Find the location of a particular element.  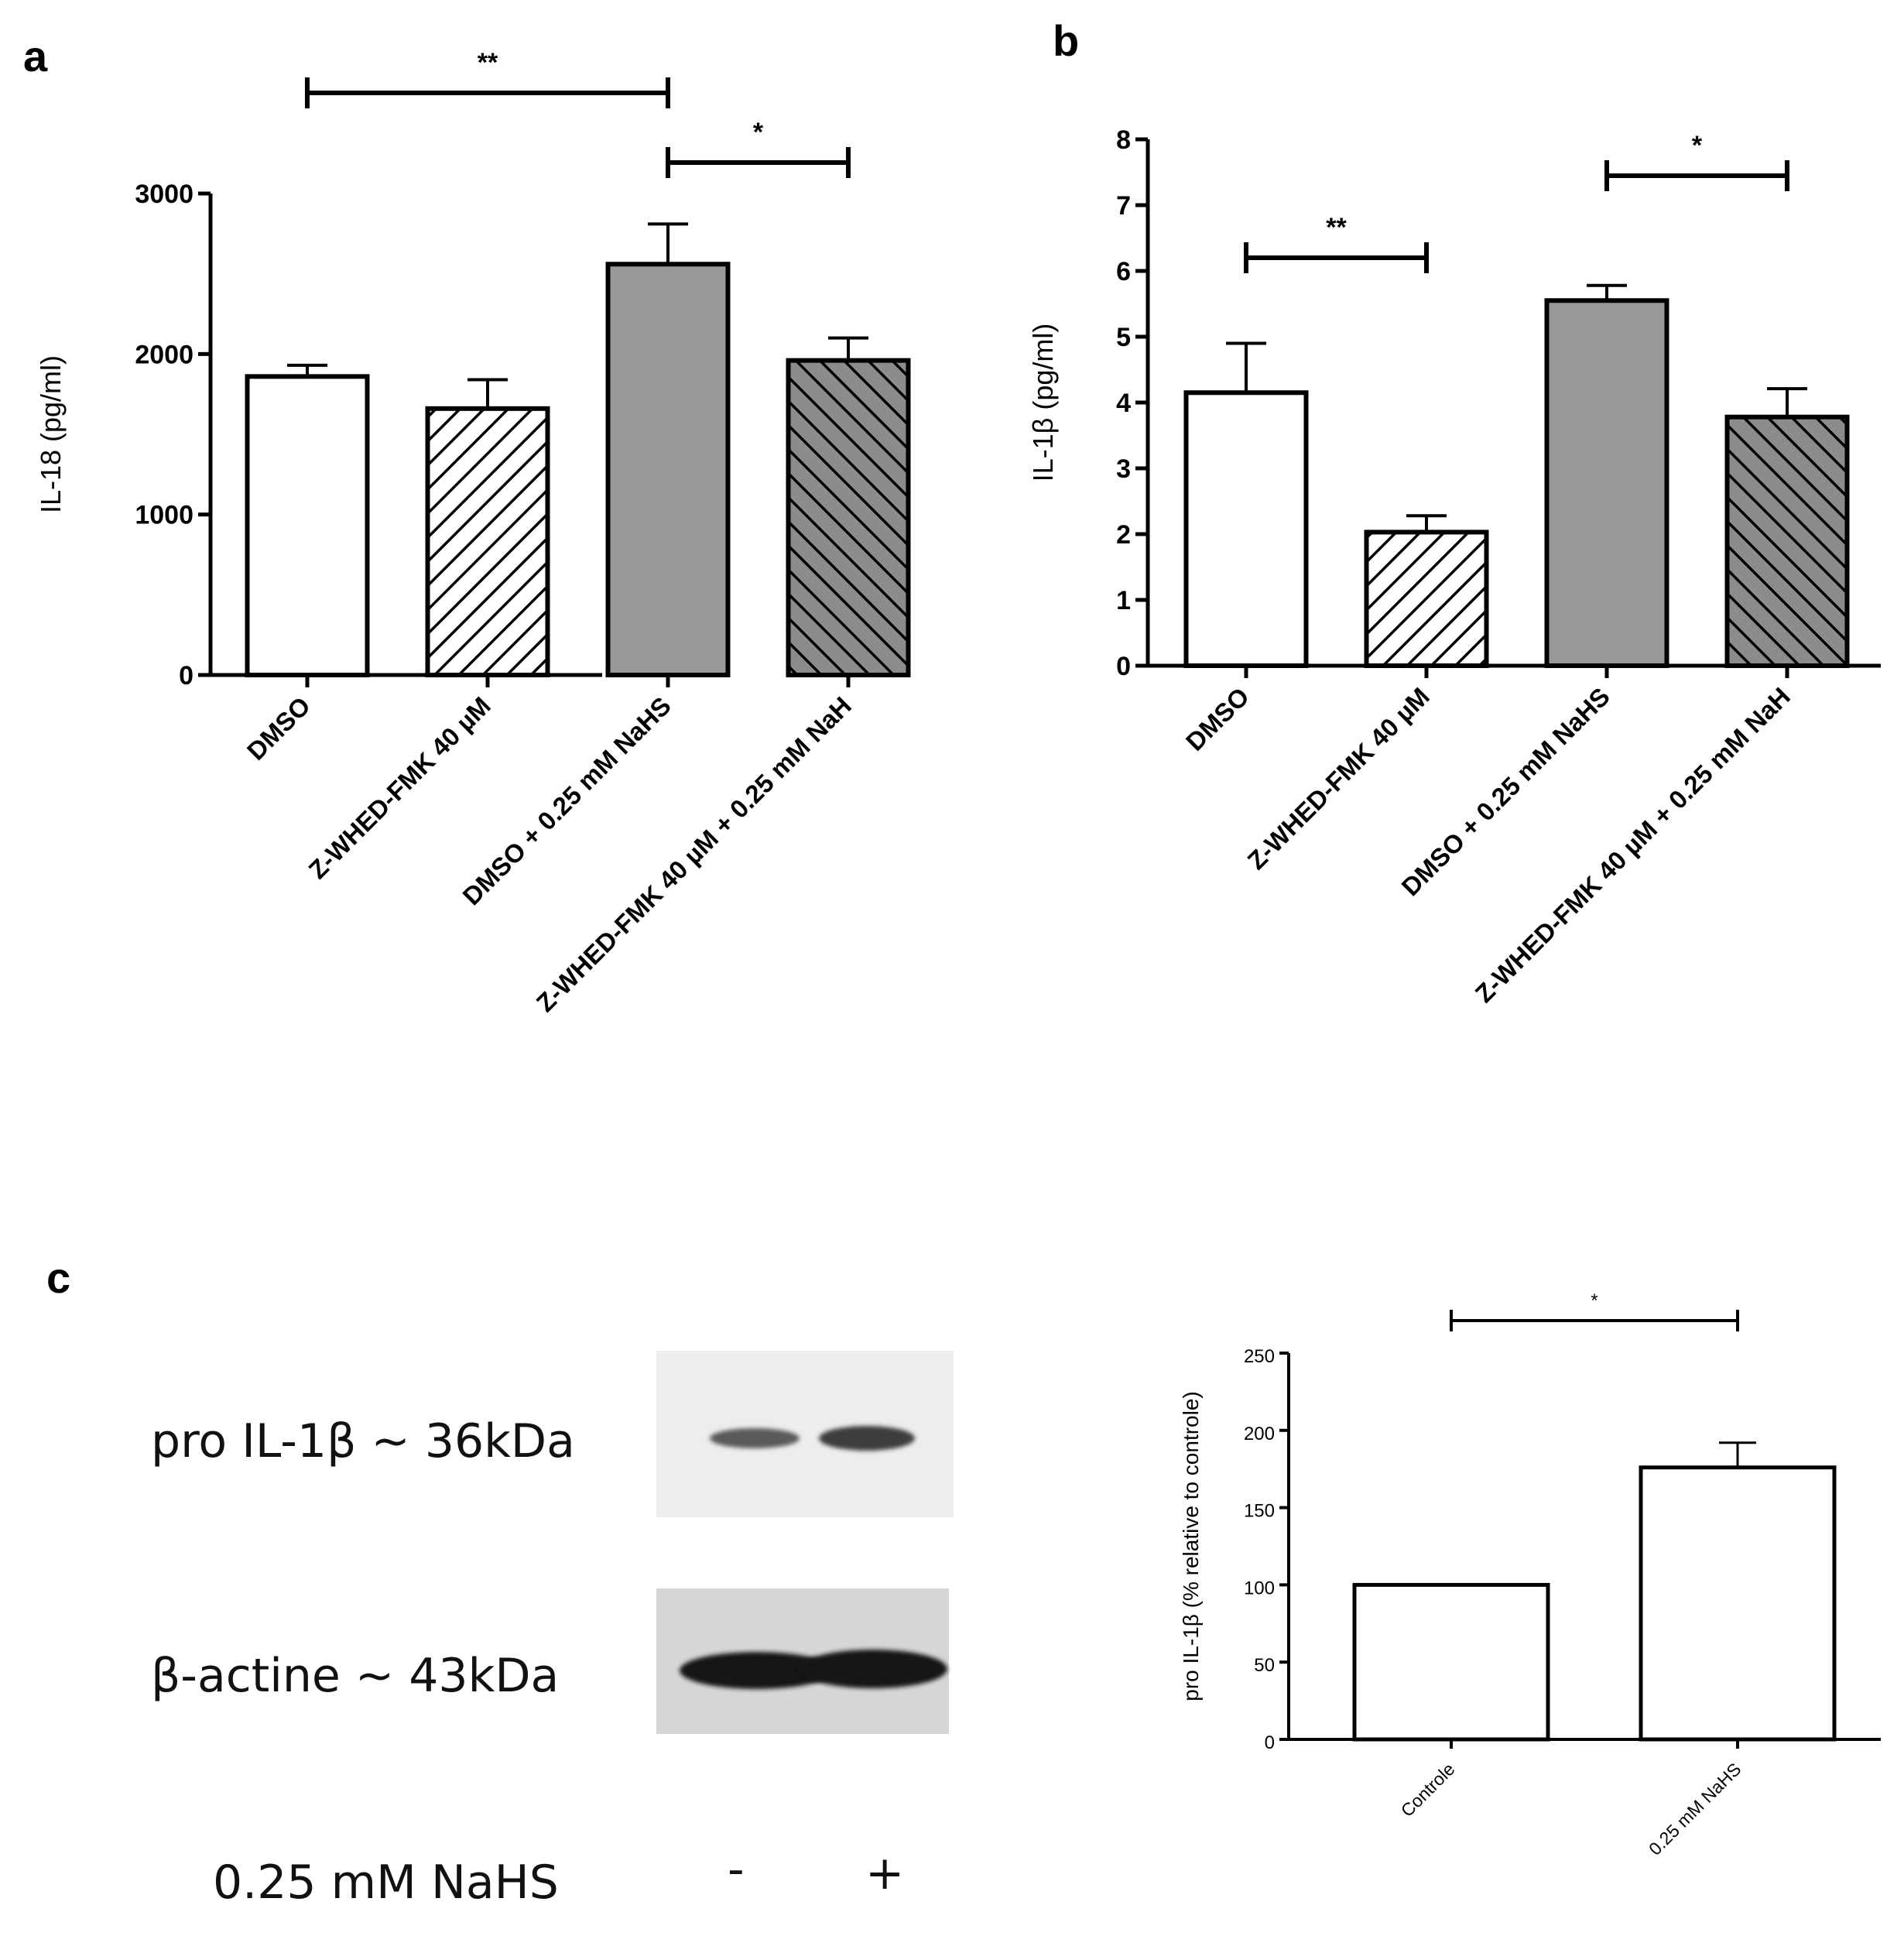

y-tick-label: 2 is located at coordinates (1123, 535).